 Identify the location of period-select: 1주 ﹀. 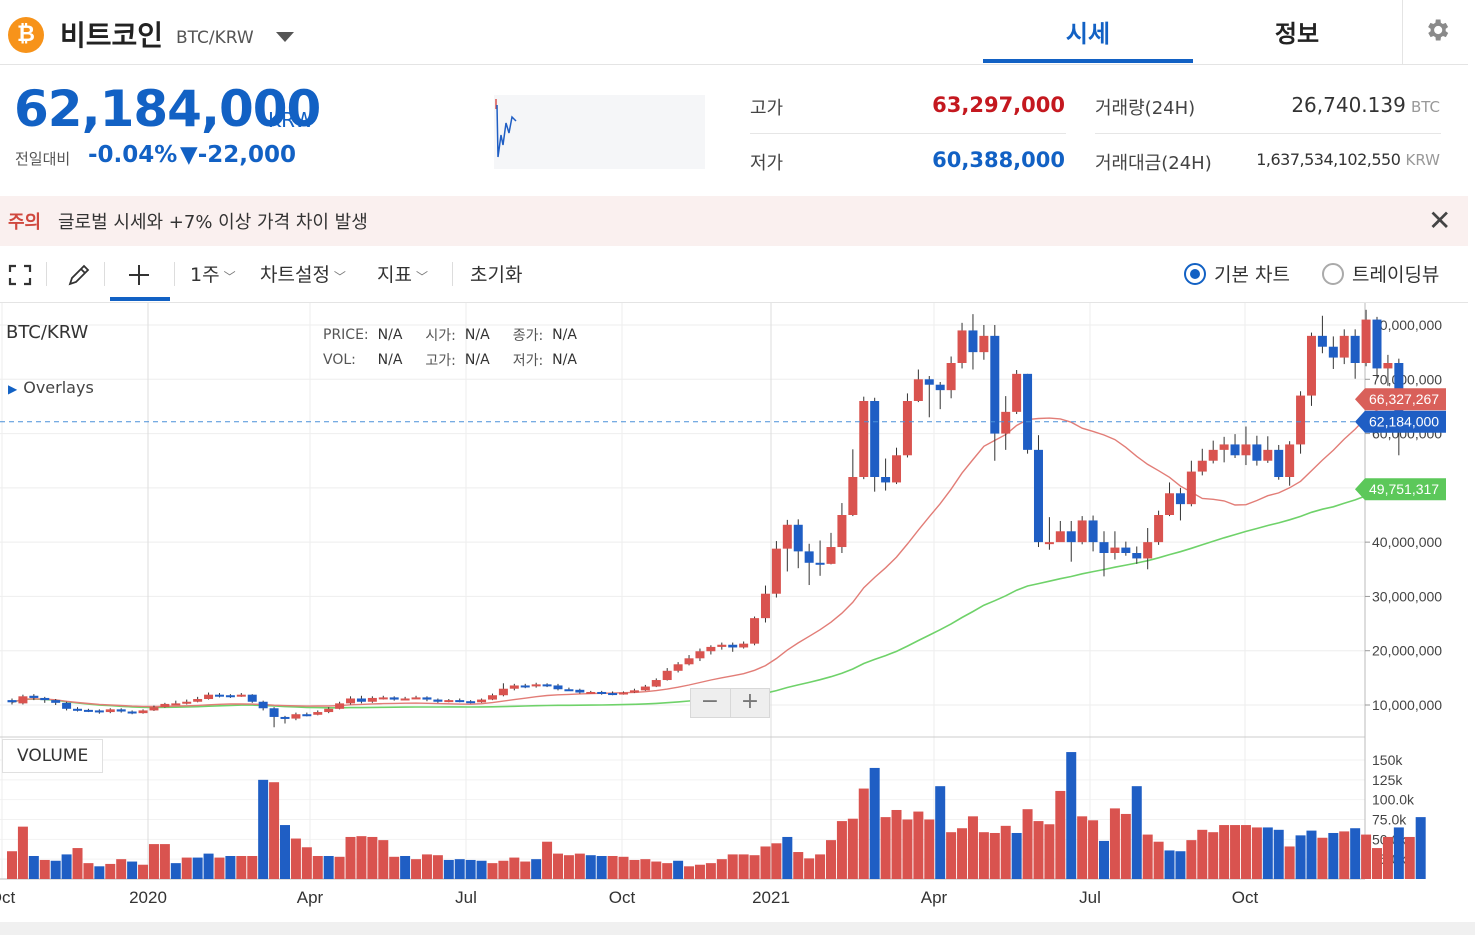
(213, 273).